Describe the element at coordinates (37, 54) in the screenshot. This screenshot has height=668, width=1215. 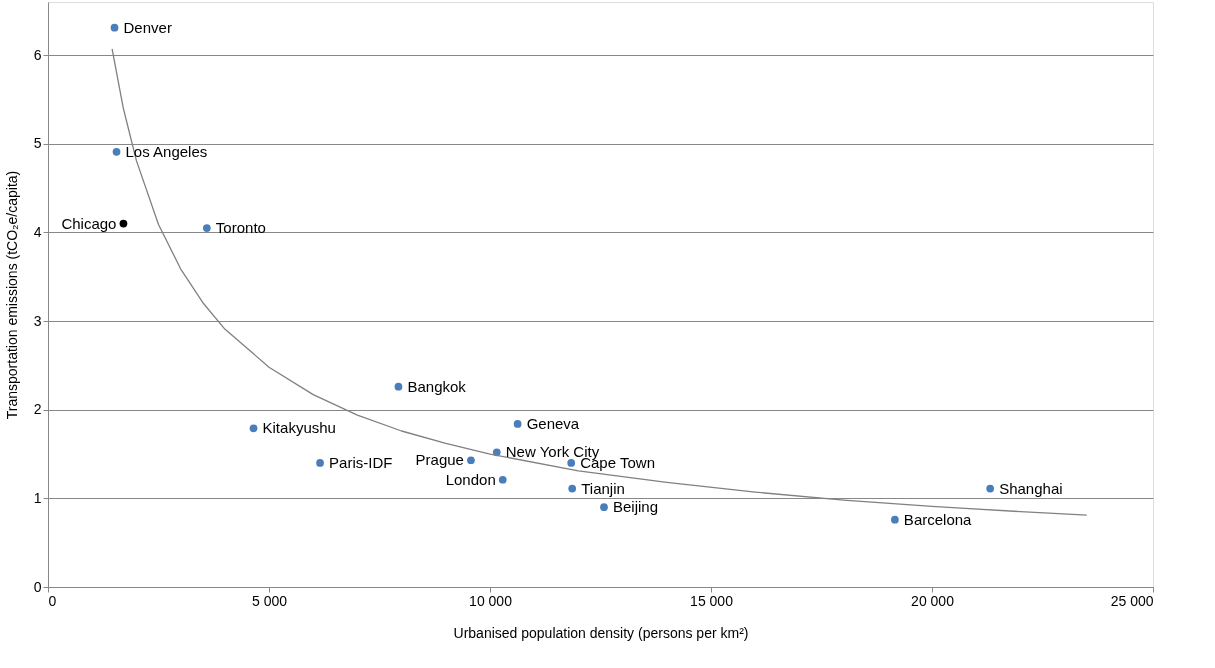
I see `y-tick-label: 6` at that location.